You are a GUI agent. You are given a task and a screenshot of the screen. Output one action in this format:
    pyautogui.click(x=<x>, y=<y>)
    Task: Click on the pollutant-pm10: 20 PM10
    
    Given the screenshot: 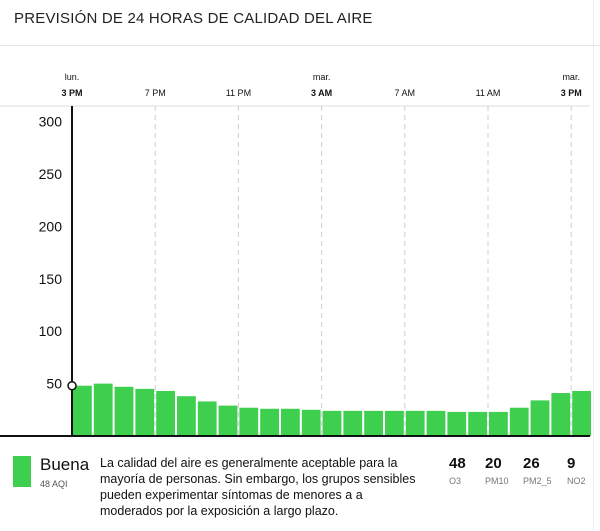 What is the action you would take?
    pyautogui.click(x=497, y=470)
    